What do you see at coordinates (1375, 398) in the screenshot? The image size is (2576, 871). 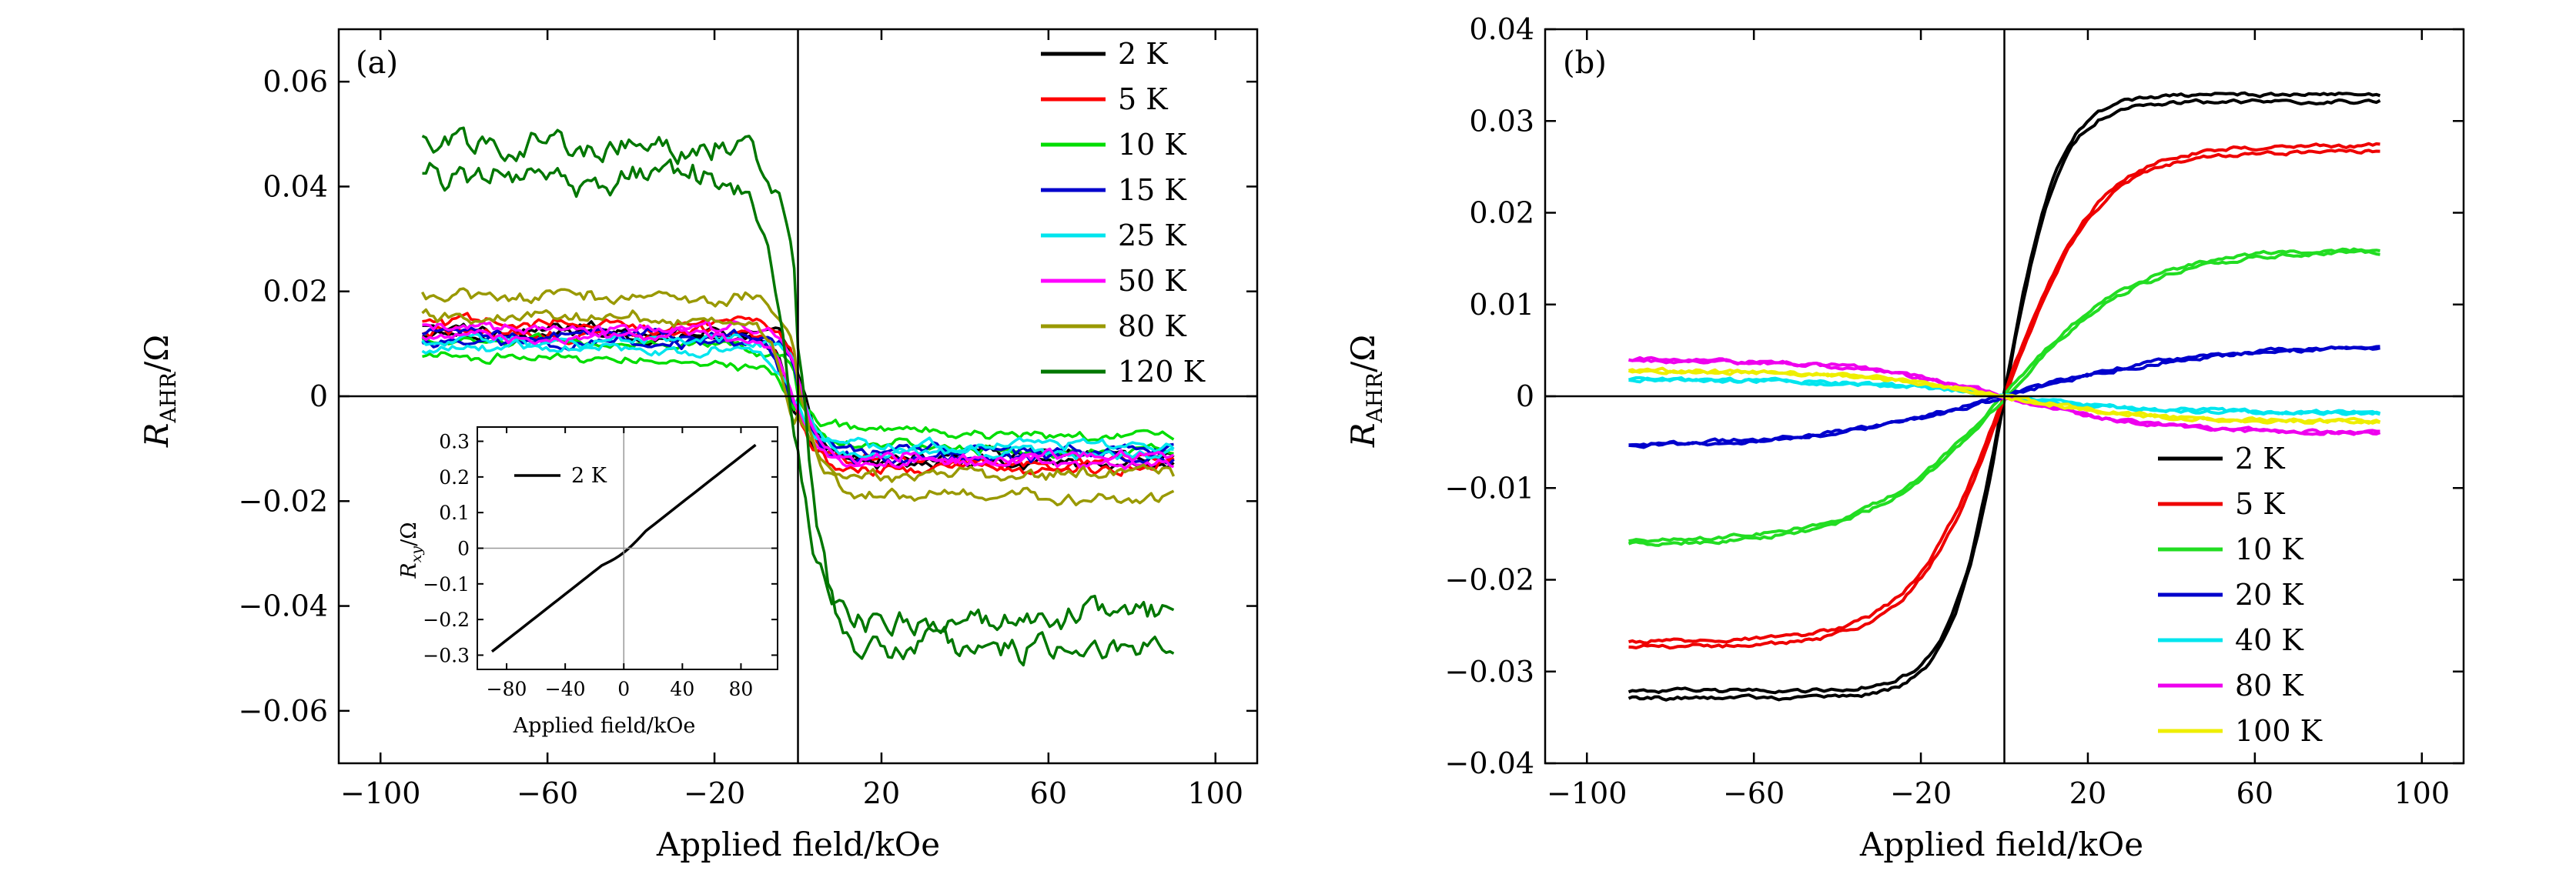 I see `y-axis-label-b-sub: AHR` at bounding box center [1375, 398].